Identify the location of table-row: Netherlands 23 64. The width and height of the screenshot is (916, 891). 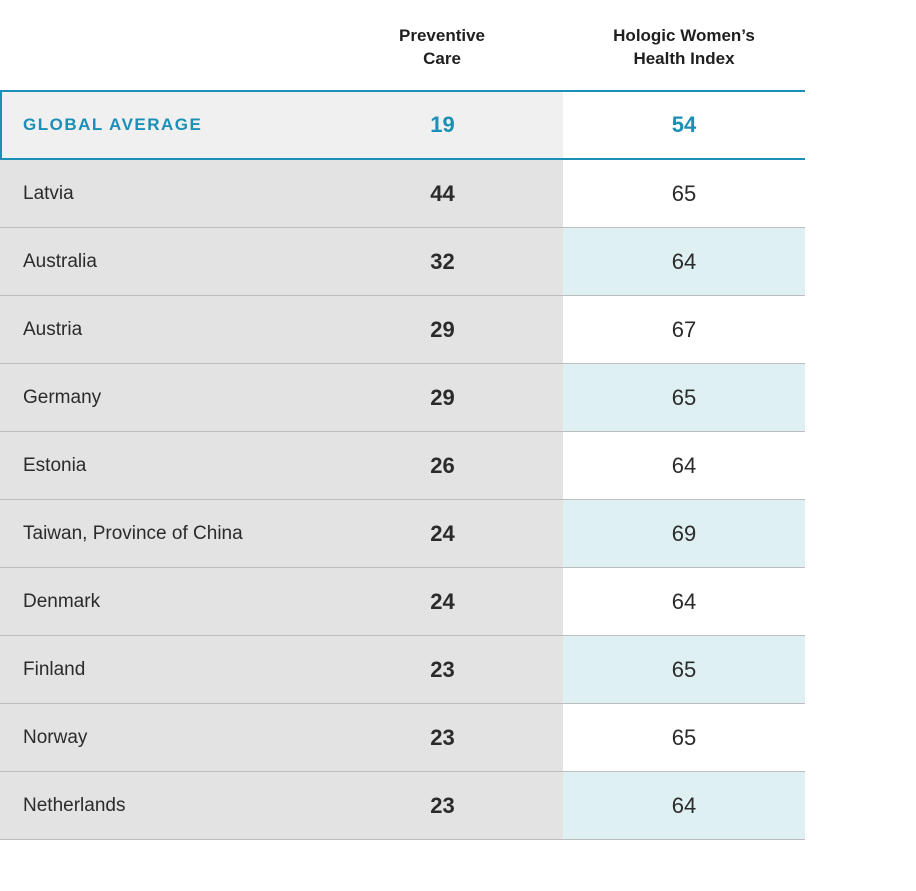
(402, 806).